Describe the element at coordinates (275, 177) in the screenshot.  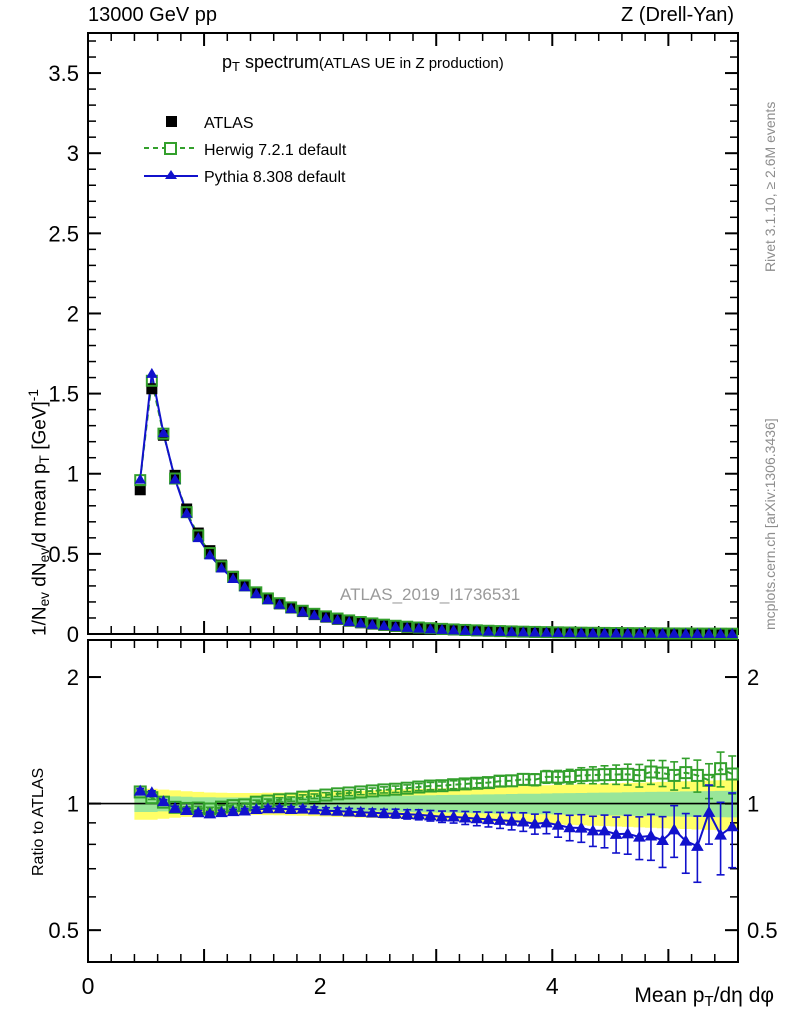
I see `legend-label-pythia: Pythia 8.308 default` at that location.